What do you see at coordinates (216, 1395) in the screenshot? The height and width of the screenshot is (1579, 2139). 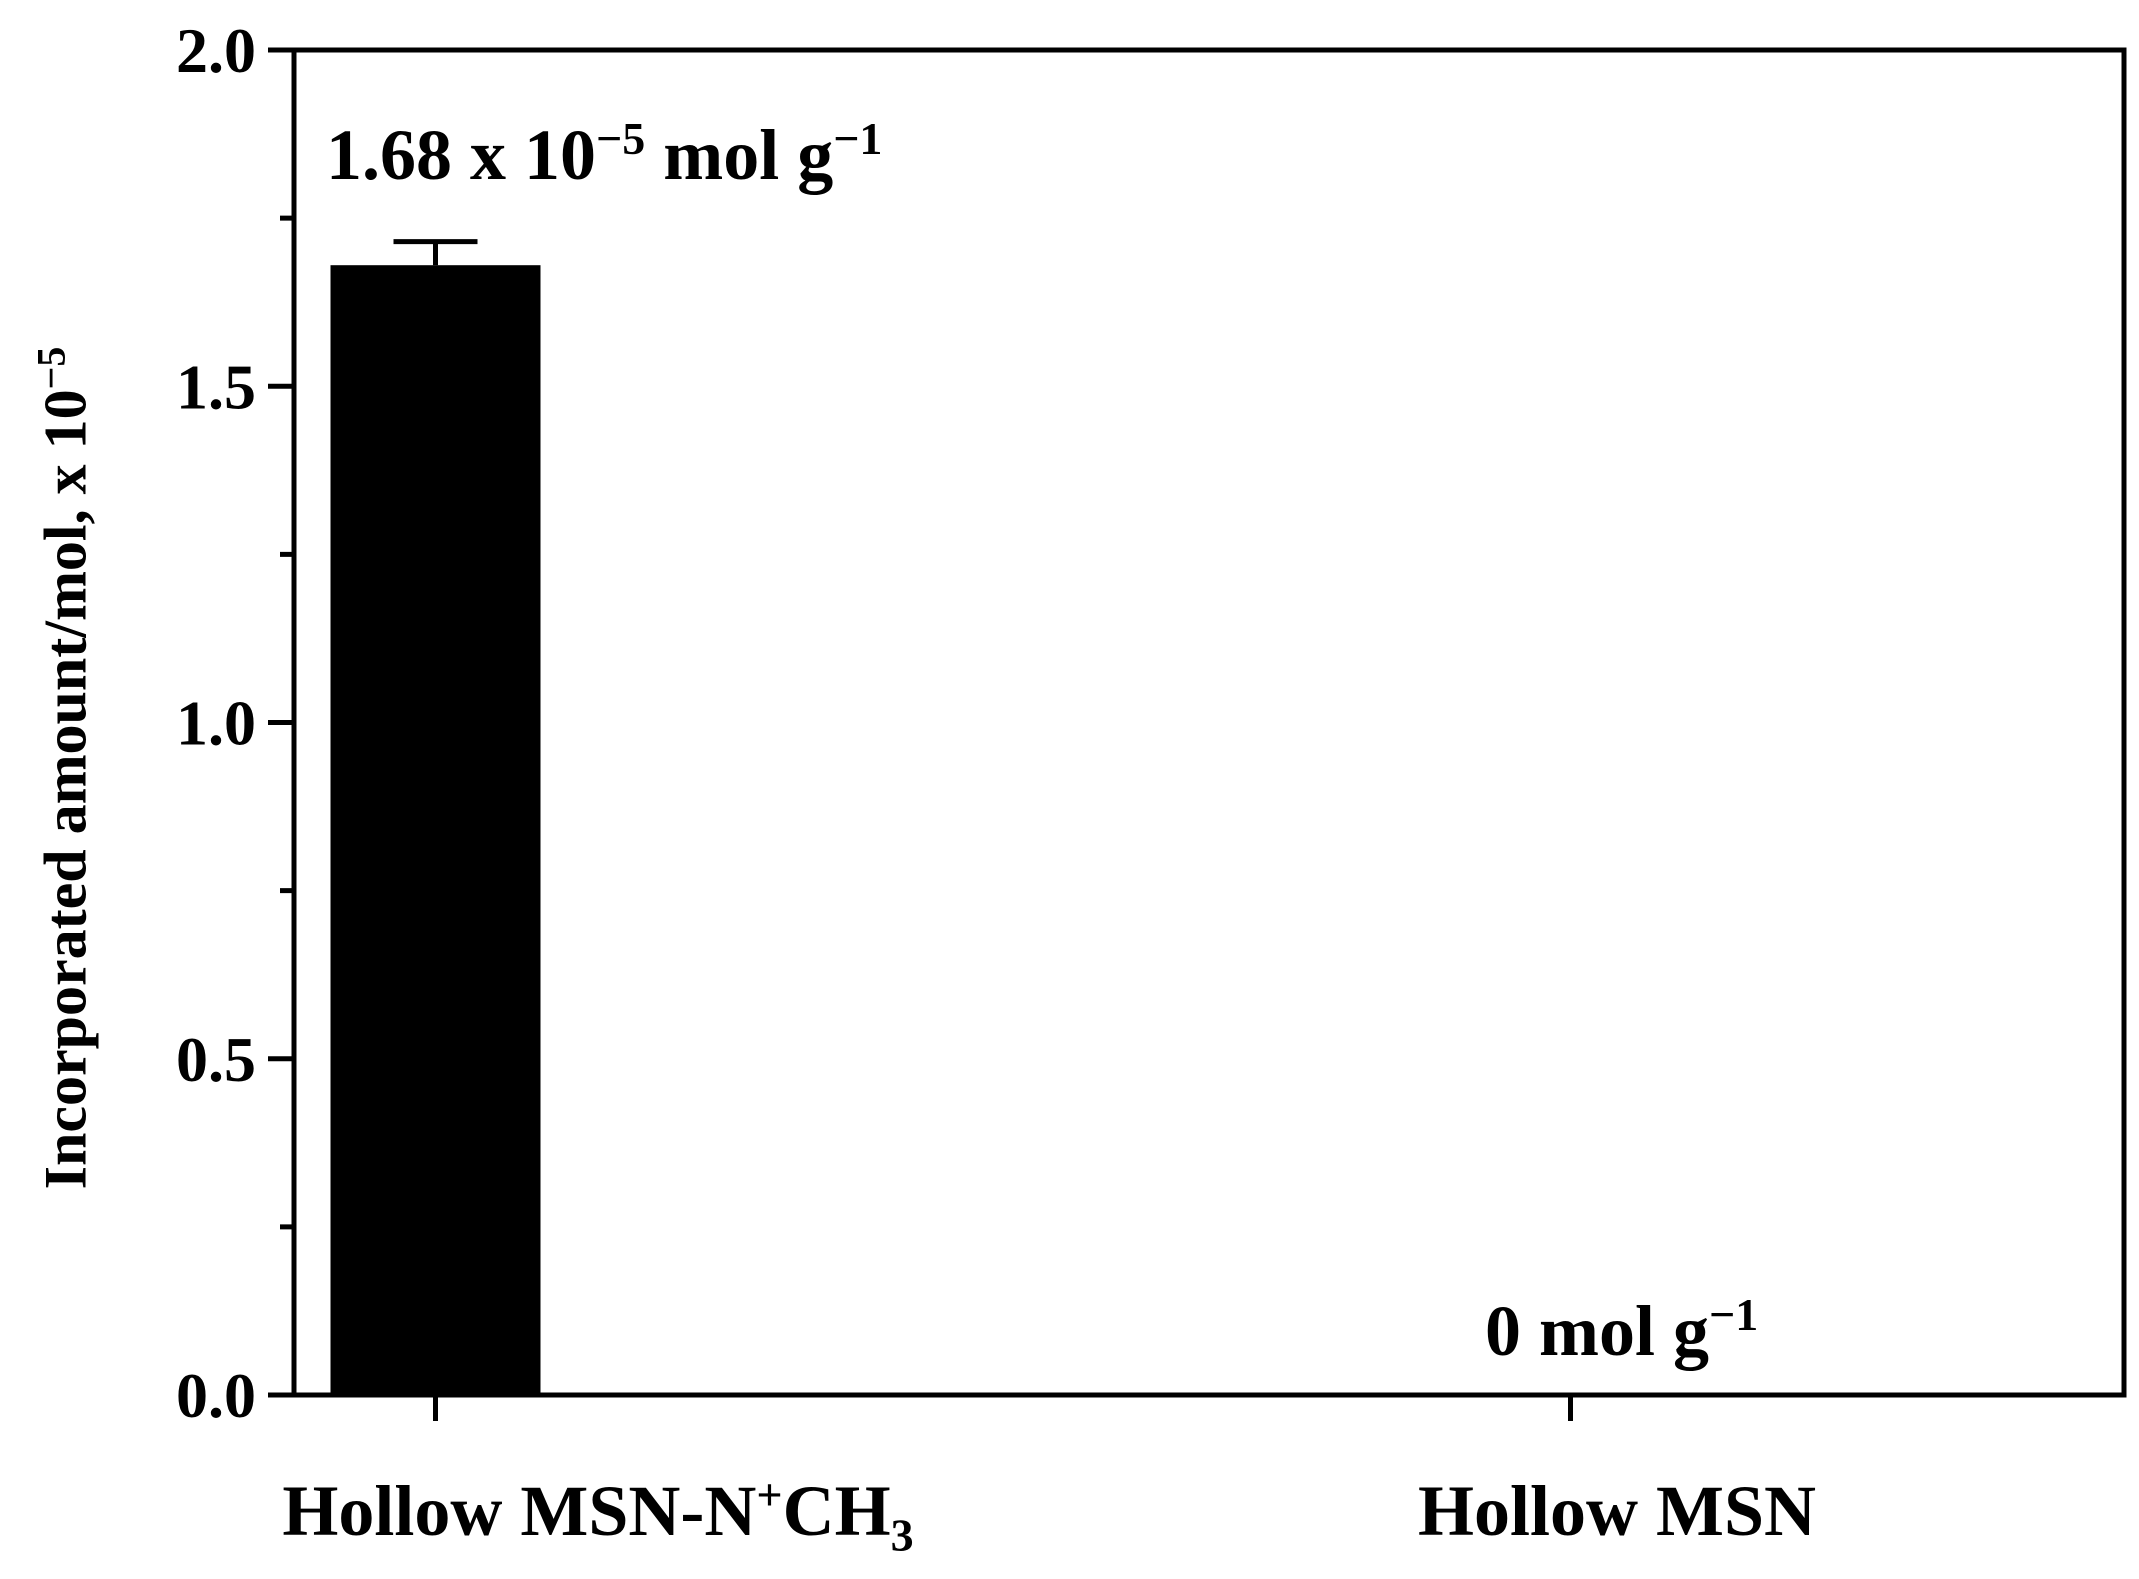 I see `y-tick-label: 0.0` at bounding box center [216, 1395].